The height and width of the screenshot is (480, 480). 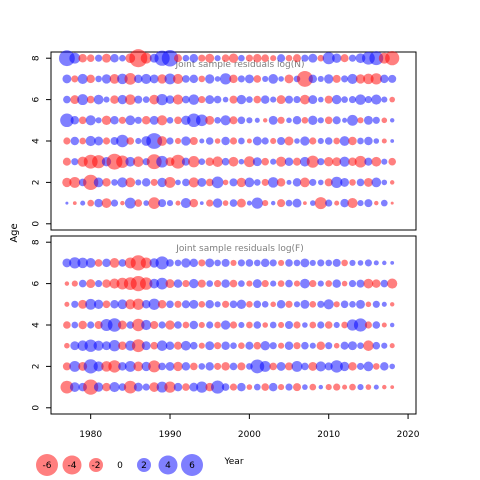 What do you see at coordinates (37, 224) in the screenshot?
I see `y-tick-label: 0` at bounding box center [37, 224].